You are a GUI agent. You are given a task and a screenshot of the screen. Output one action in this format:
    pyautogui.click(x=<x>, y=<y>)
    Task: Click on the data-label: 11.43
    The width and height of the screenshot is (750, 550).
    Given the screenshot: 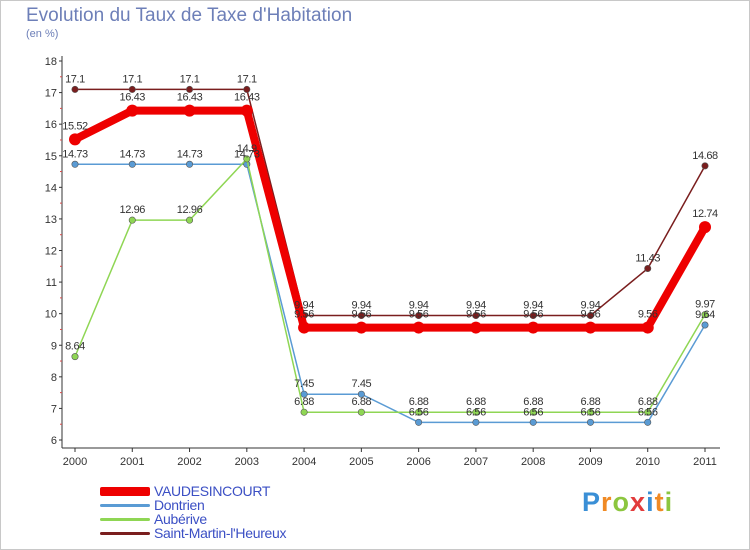 What is the action you would take?
    pyautogui.click(x=647, y=259)
    